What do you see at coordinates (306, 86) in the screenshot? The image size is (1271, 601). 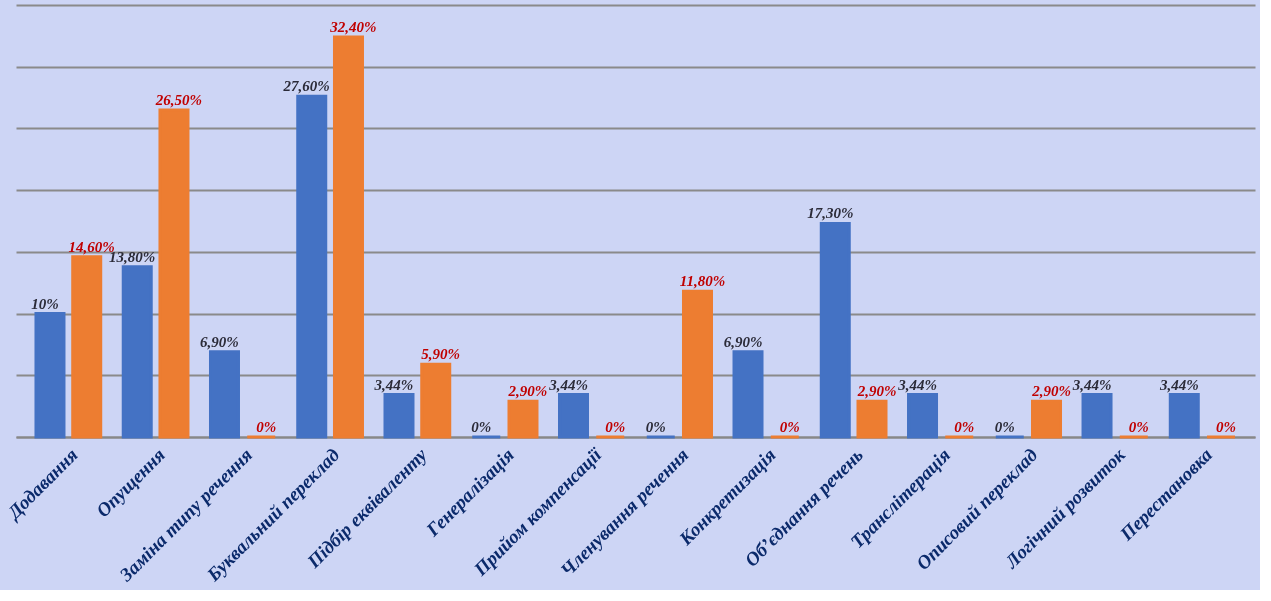 I see `data-label: 27,60%` at bounding box center [306, 86].